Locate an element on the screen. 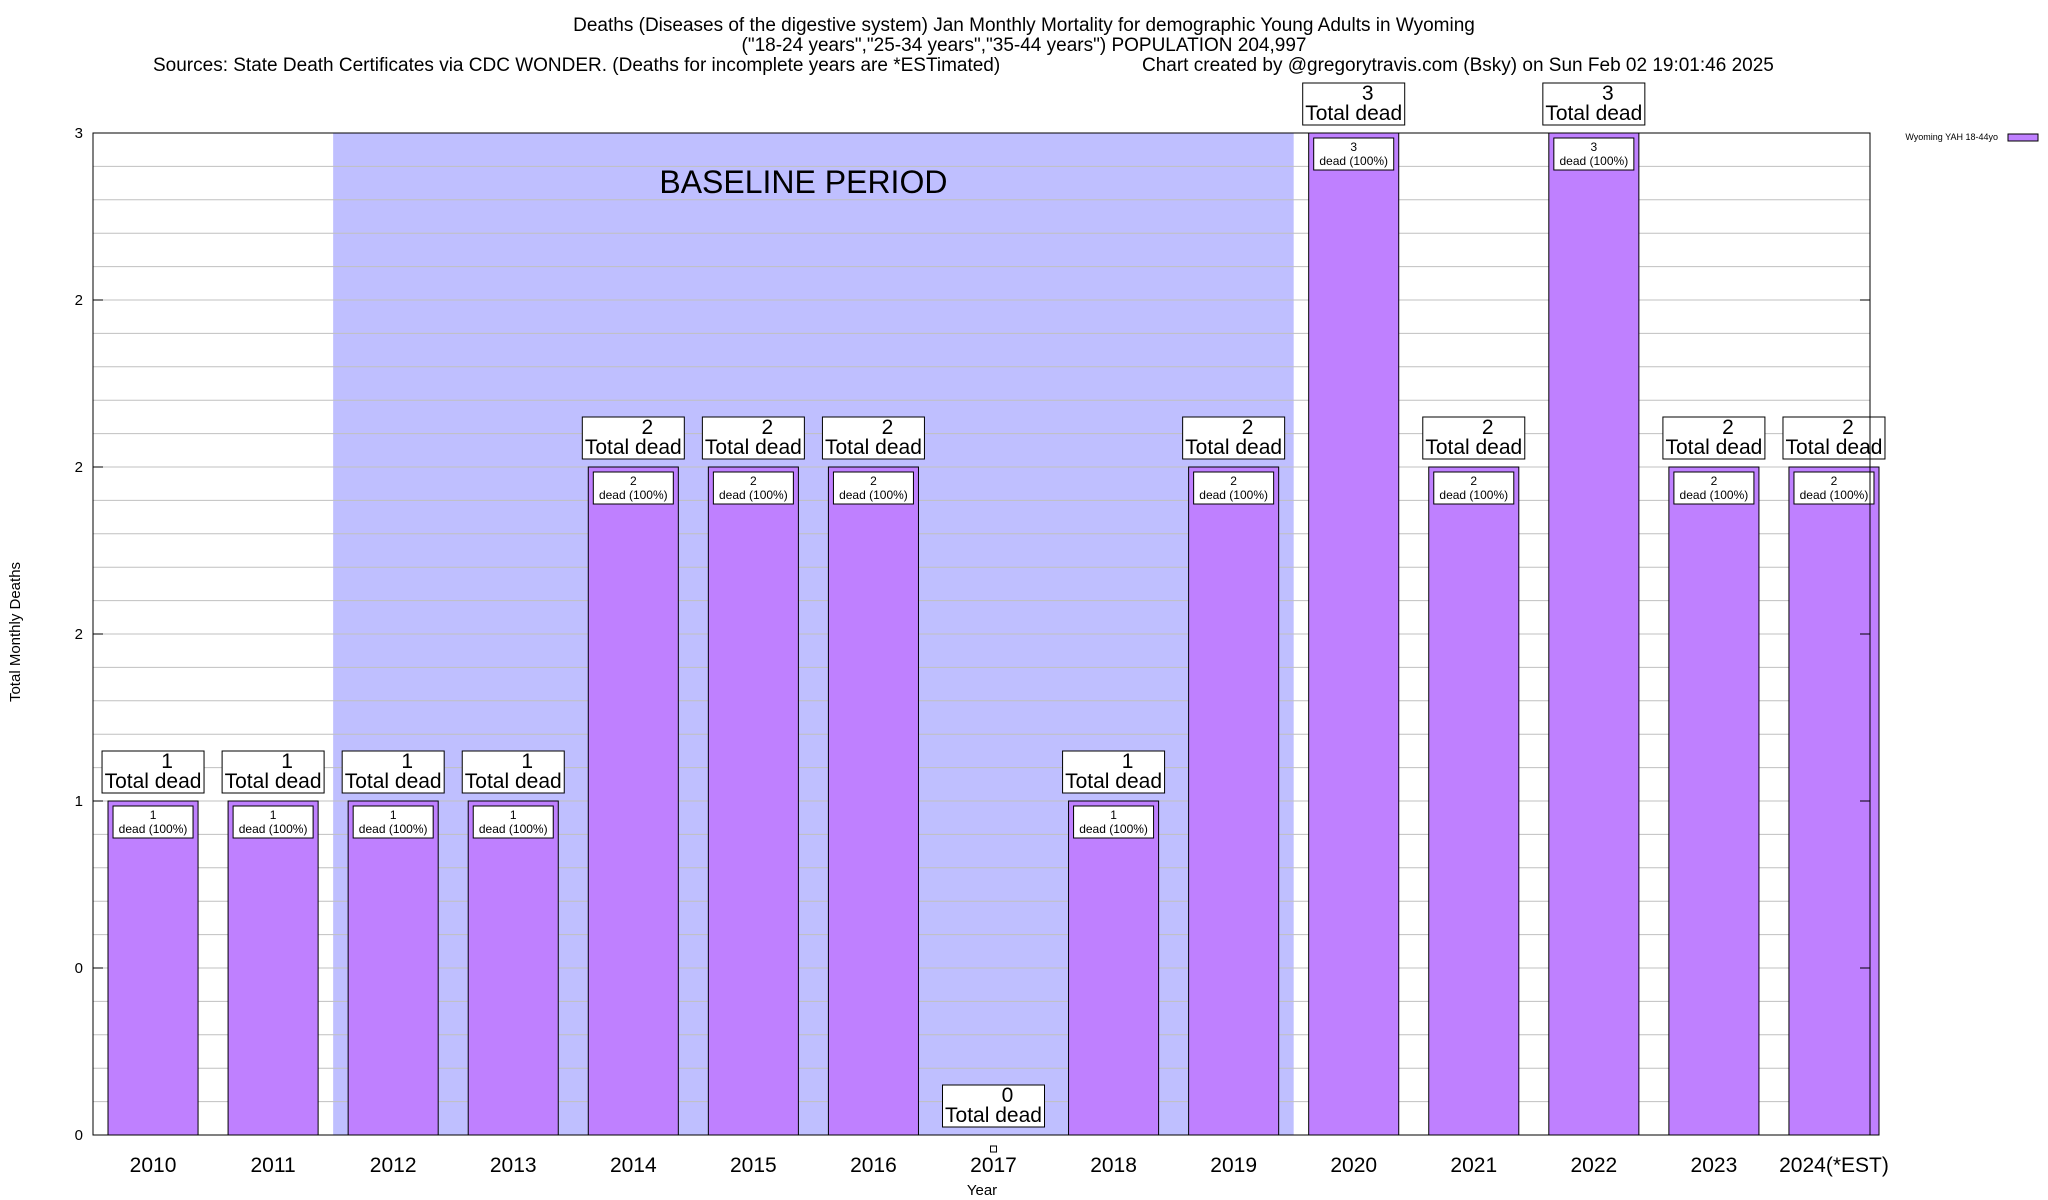  x-tick-label: 2014 is located at coordinates (633, 1165).